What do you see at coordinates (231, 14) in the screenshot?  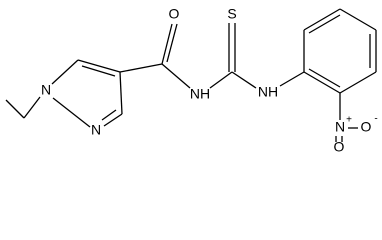 I see `atom-label: S` at bounding box center [231, 14].